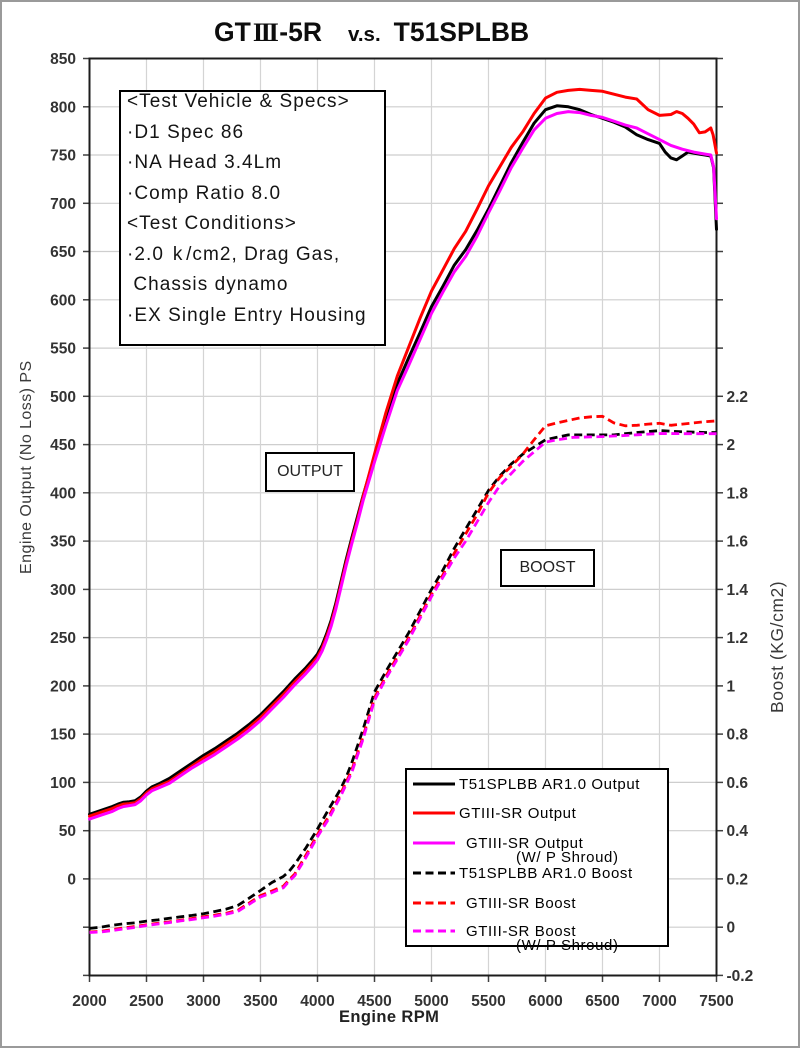 Image resolution: width=800 pixels, height=1048 pixels. Describe the element at coordinates (63, 638) in the screenshot. I see `svg-text: 250` at that location.